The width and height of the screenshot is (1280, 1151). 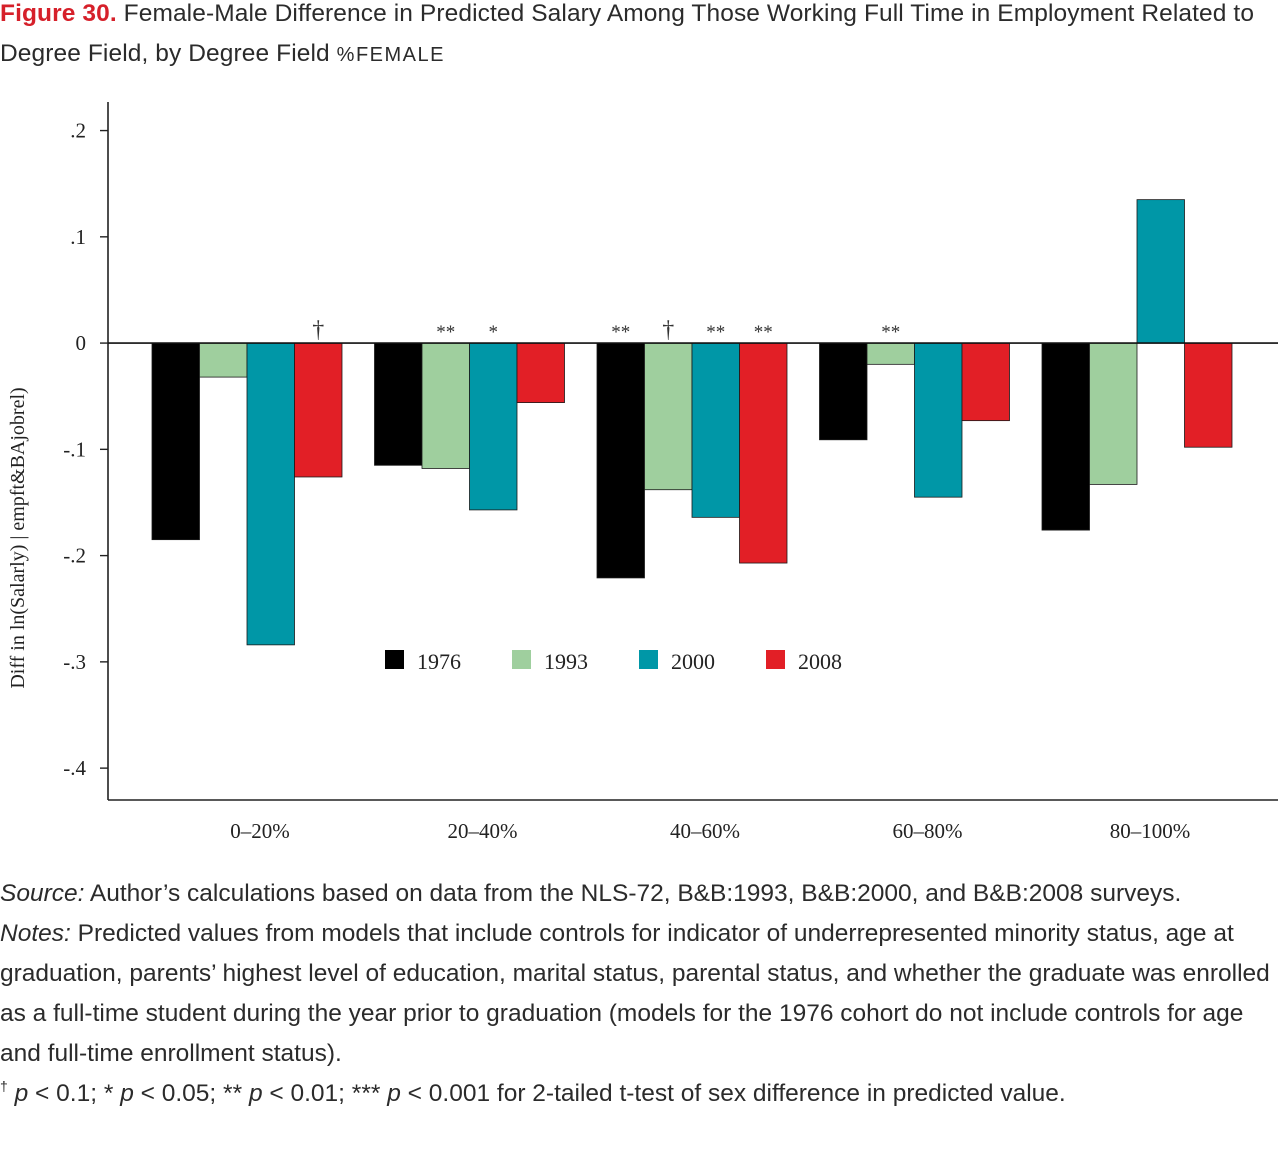 I want to click on y-tick-label: -.3, so click(x=74, y=662).